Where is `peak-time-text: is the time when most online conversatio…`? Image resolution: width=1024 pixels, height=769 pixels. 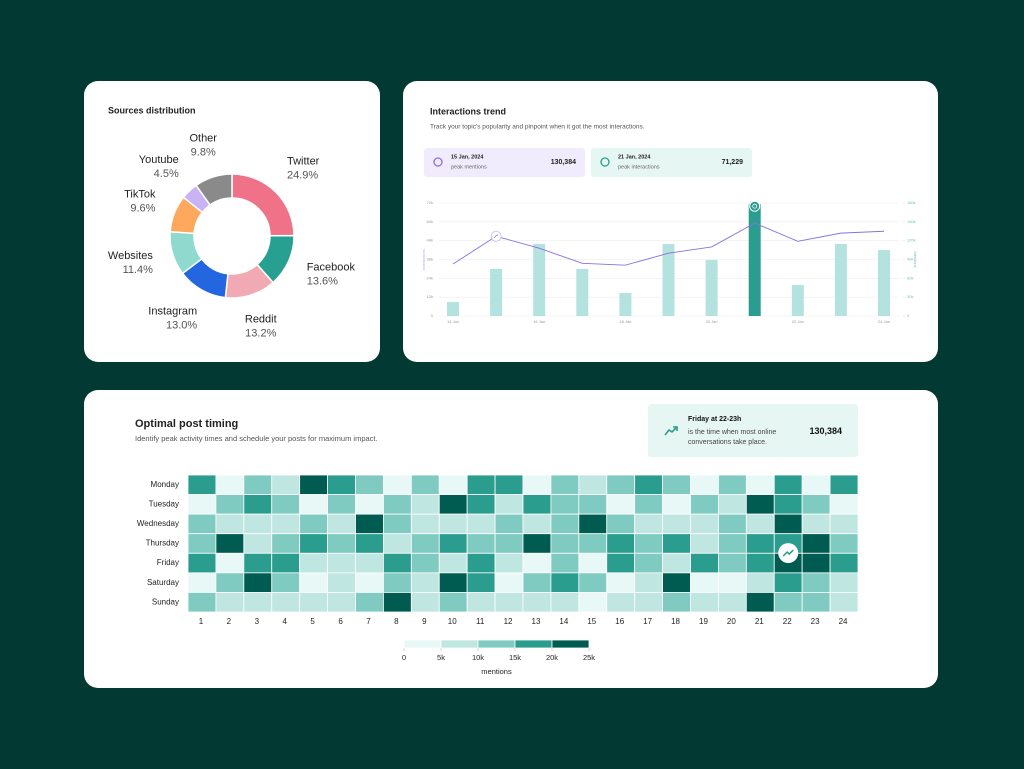
peak-time-text: is the time when most online conversatio… is located at coordinates (732, 437).